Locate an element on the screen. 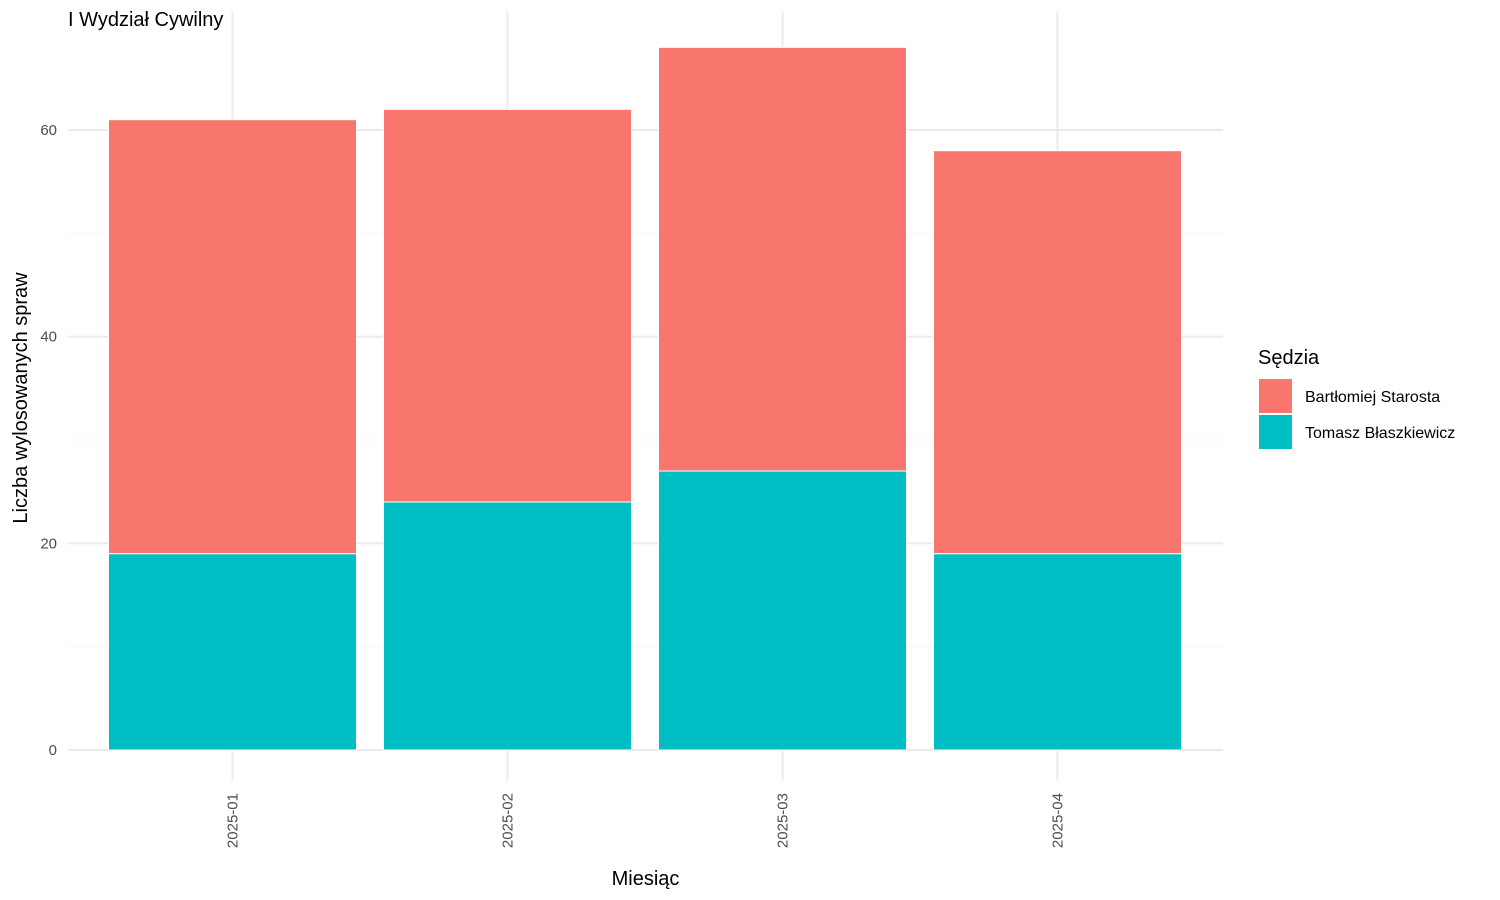 The width and height of the screenshot is (1500, 900). x-tick-label: 2025-03 is located at coordinates (783, 820).